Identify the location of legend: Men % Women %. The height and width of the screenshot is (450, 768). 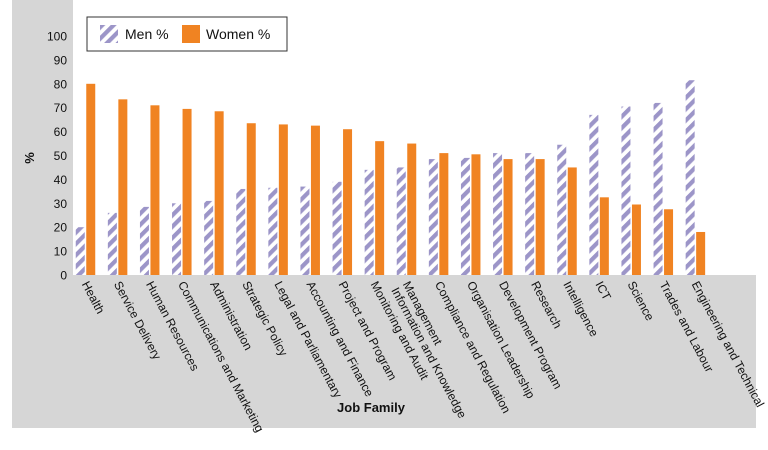
(187, 34).